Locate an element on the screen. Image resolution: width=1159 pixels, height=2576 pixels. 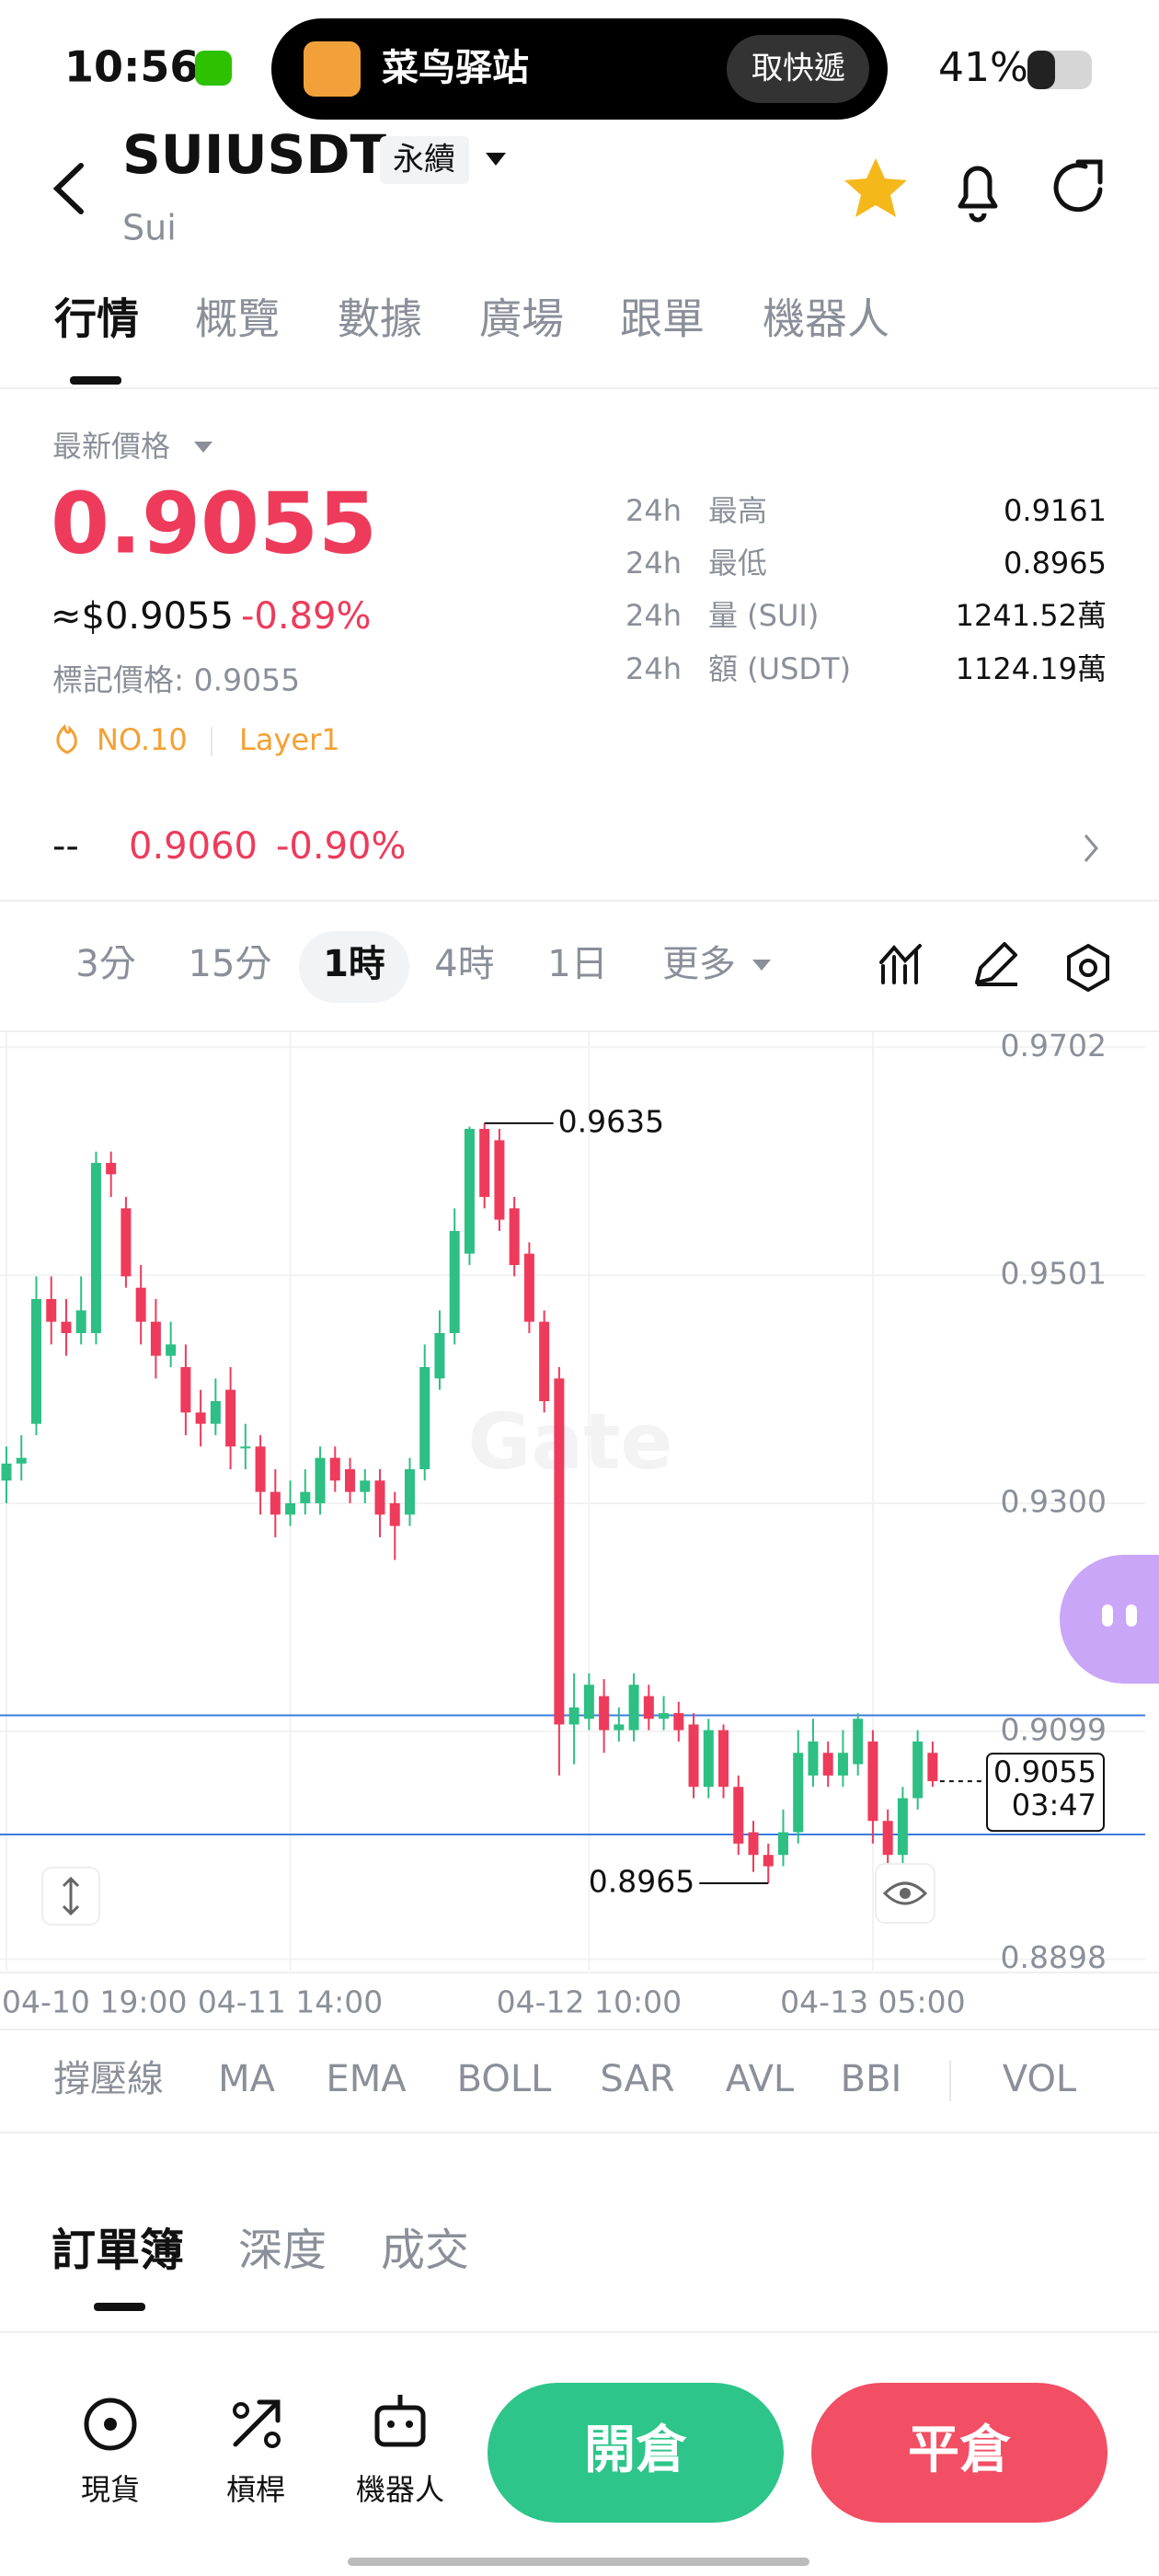
nav-label: 槓桿 is located at coordinates (255, 2489).